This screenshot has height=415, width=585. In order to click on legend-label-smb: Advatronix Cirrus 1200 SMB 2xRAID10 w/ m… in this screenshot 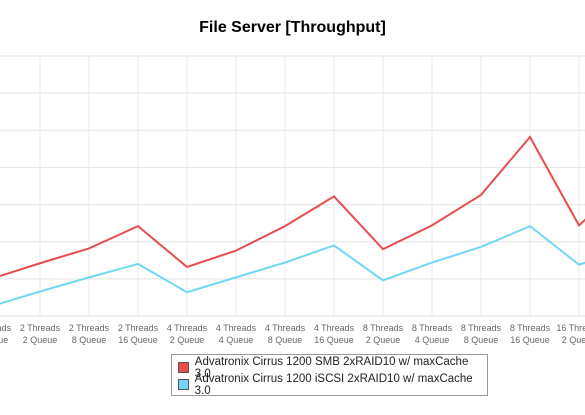, I will do `click(331, 367)`.